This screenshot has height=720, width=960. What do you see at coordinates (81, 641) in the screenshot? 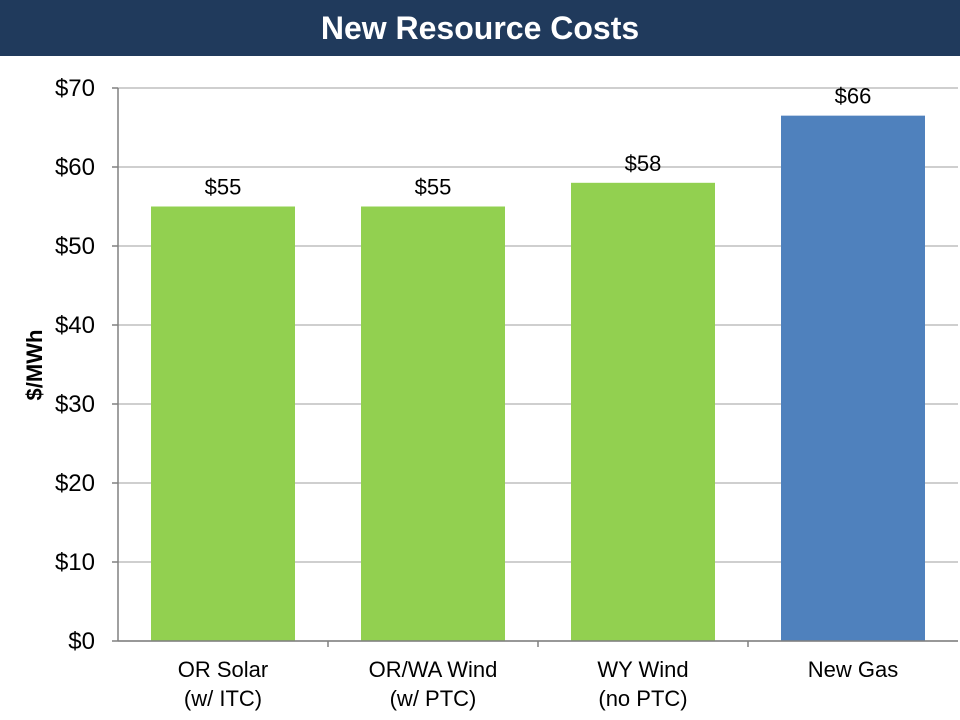
I see `y-tick-label: $0` at bounding box center [81, 641].